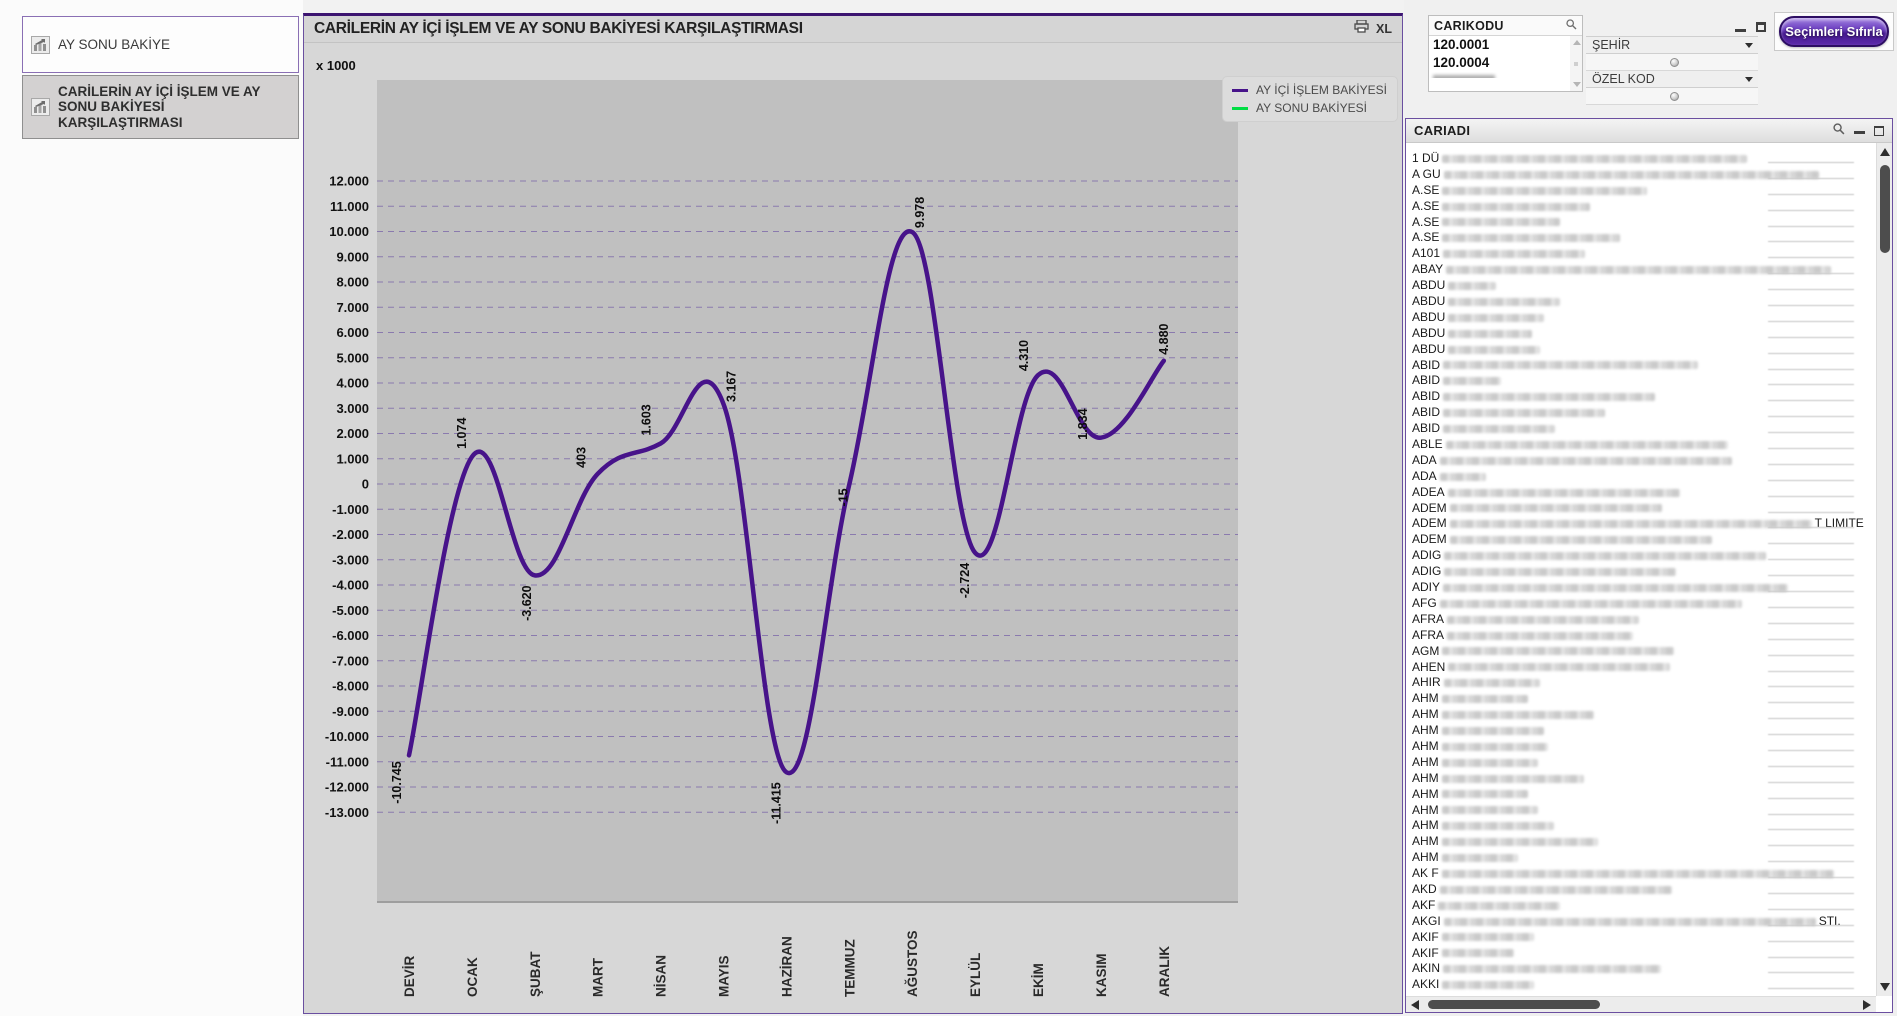 This screenshot has width=1897, height=1016. Describe the element at coordinates (1641, 524) in the screenshot. I see `list-item: ADEM T LIMITE` at that location.